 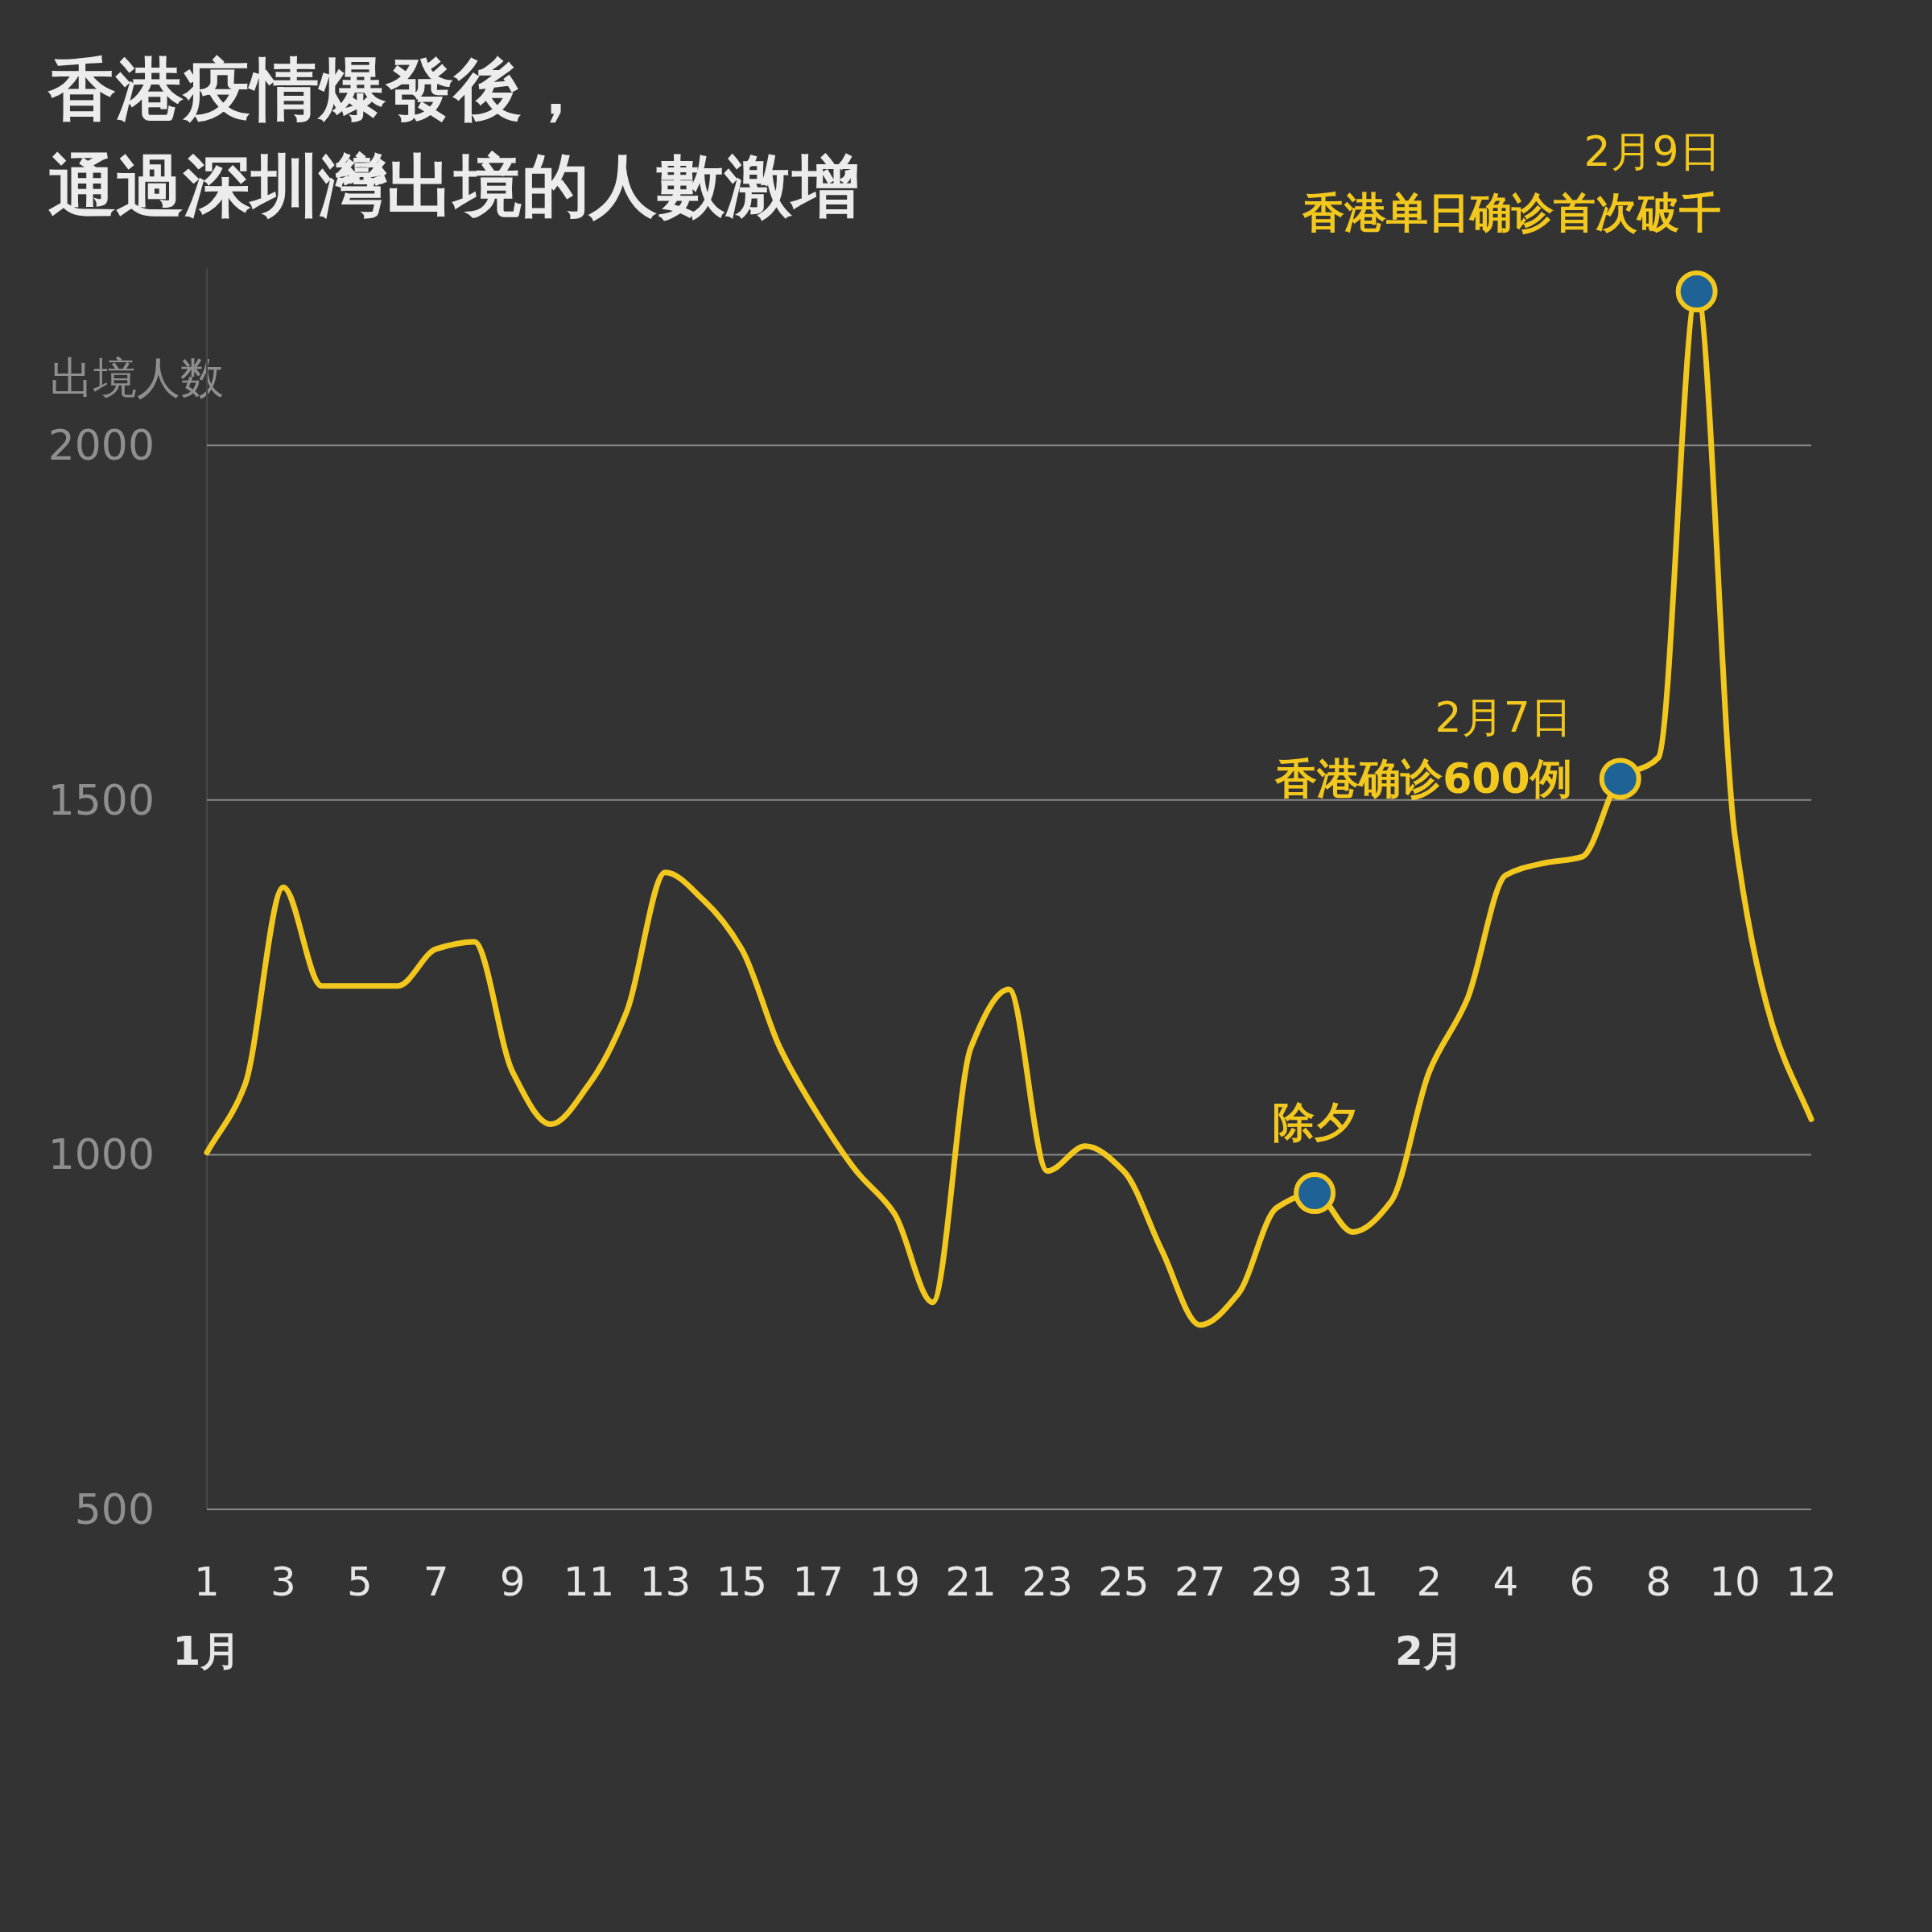 What do you see at coordinates (1658, 1581) in the screenshot?
I see `x-tick-label: 8` at bounding box center [1658, 1581].